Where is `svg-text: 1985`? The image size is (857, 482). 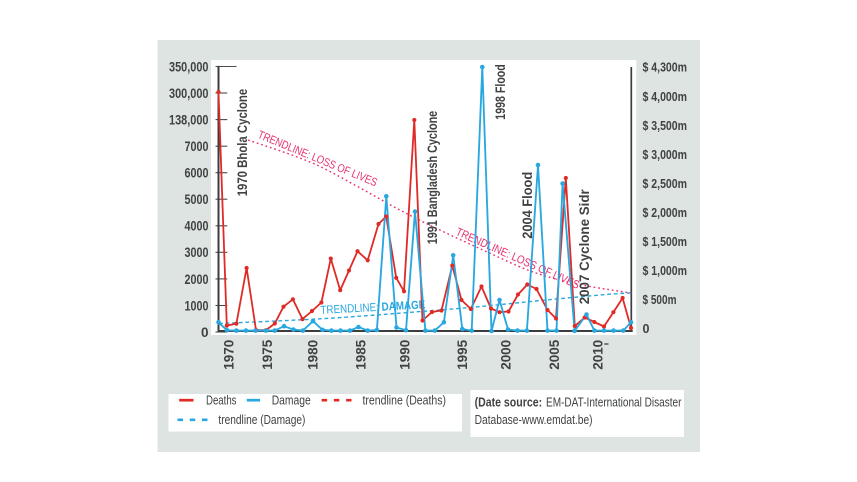
svg-text: 1985 is located at coordinates (361, 355).